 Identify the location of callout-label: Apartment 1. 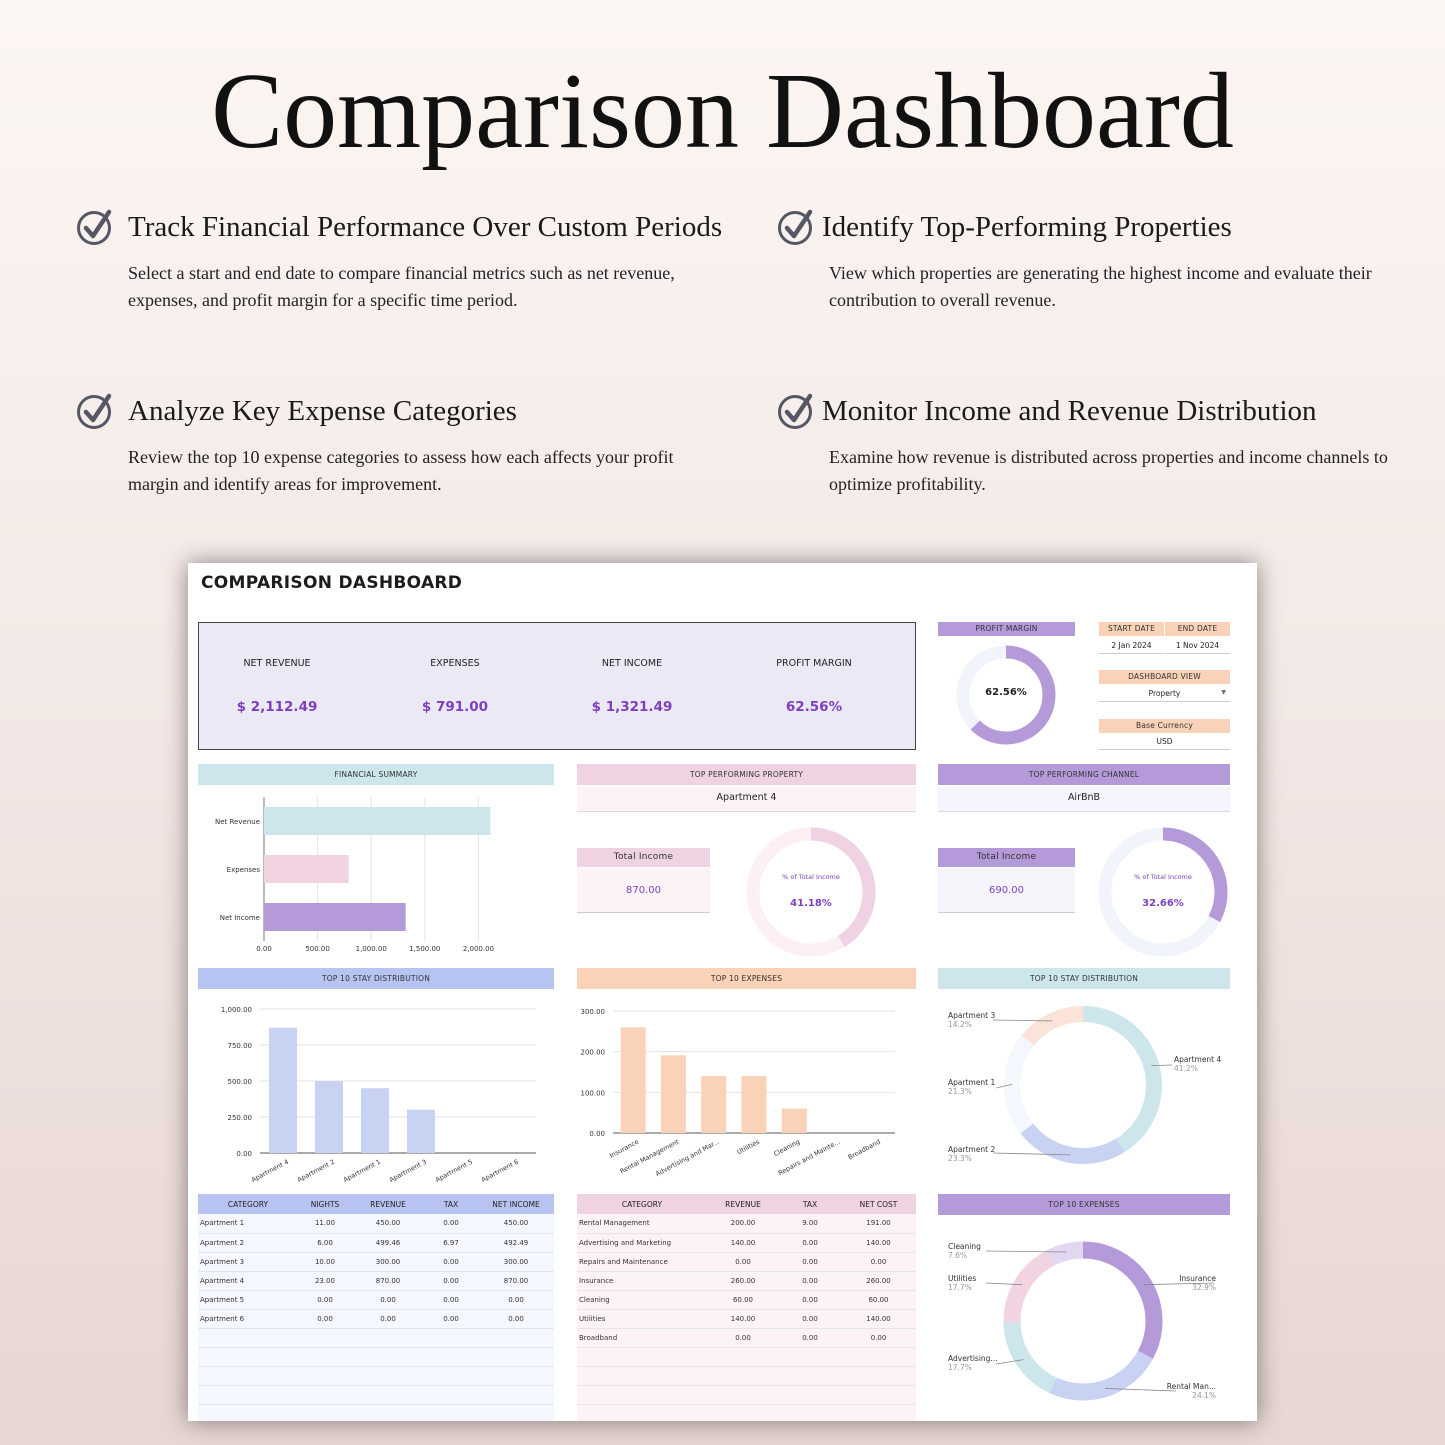
(972, 1082).